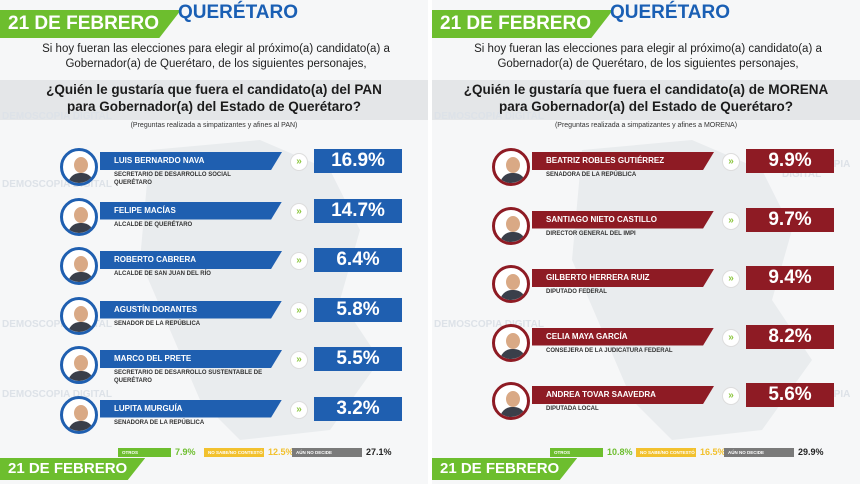  What do you see at coordinates (191, 309) in the screenshot?
I see `candidate-name: AGUSTÍN DORANTES` at bounding box center [191, 309].